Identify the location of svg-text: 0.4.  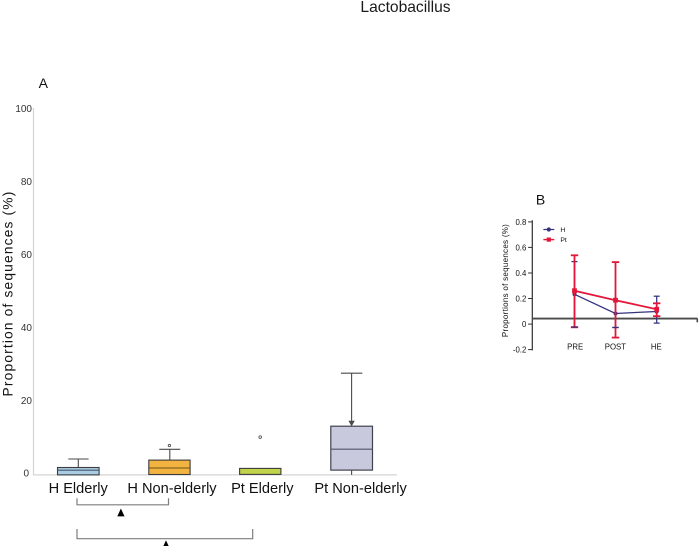
(521, 273).